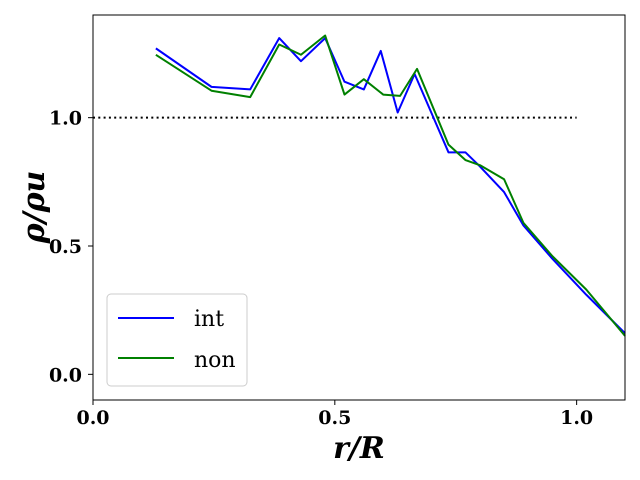 Image resolution: width=640 pixels, height=480 pixels. I want to click on y-tick-label: 1.0, so click(65, 119).